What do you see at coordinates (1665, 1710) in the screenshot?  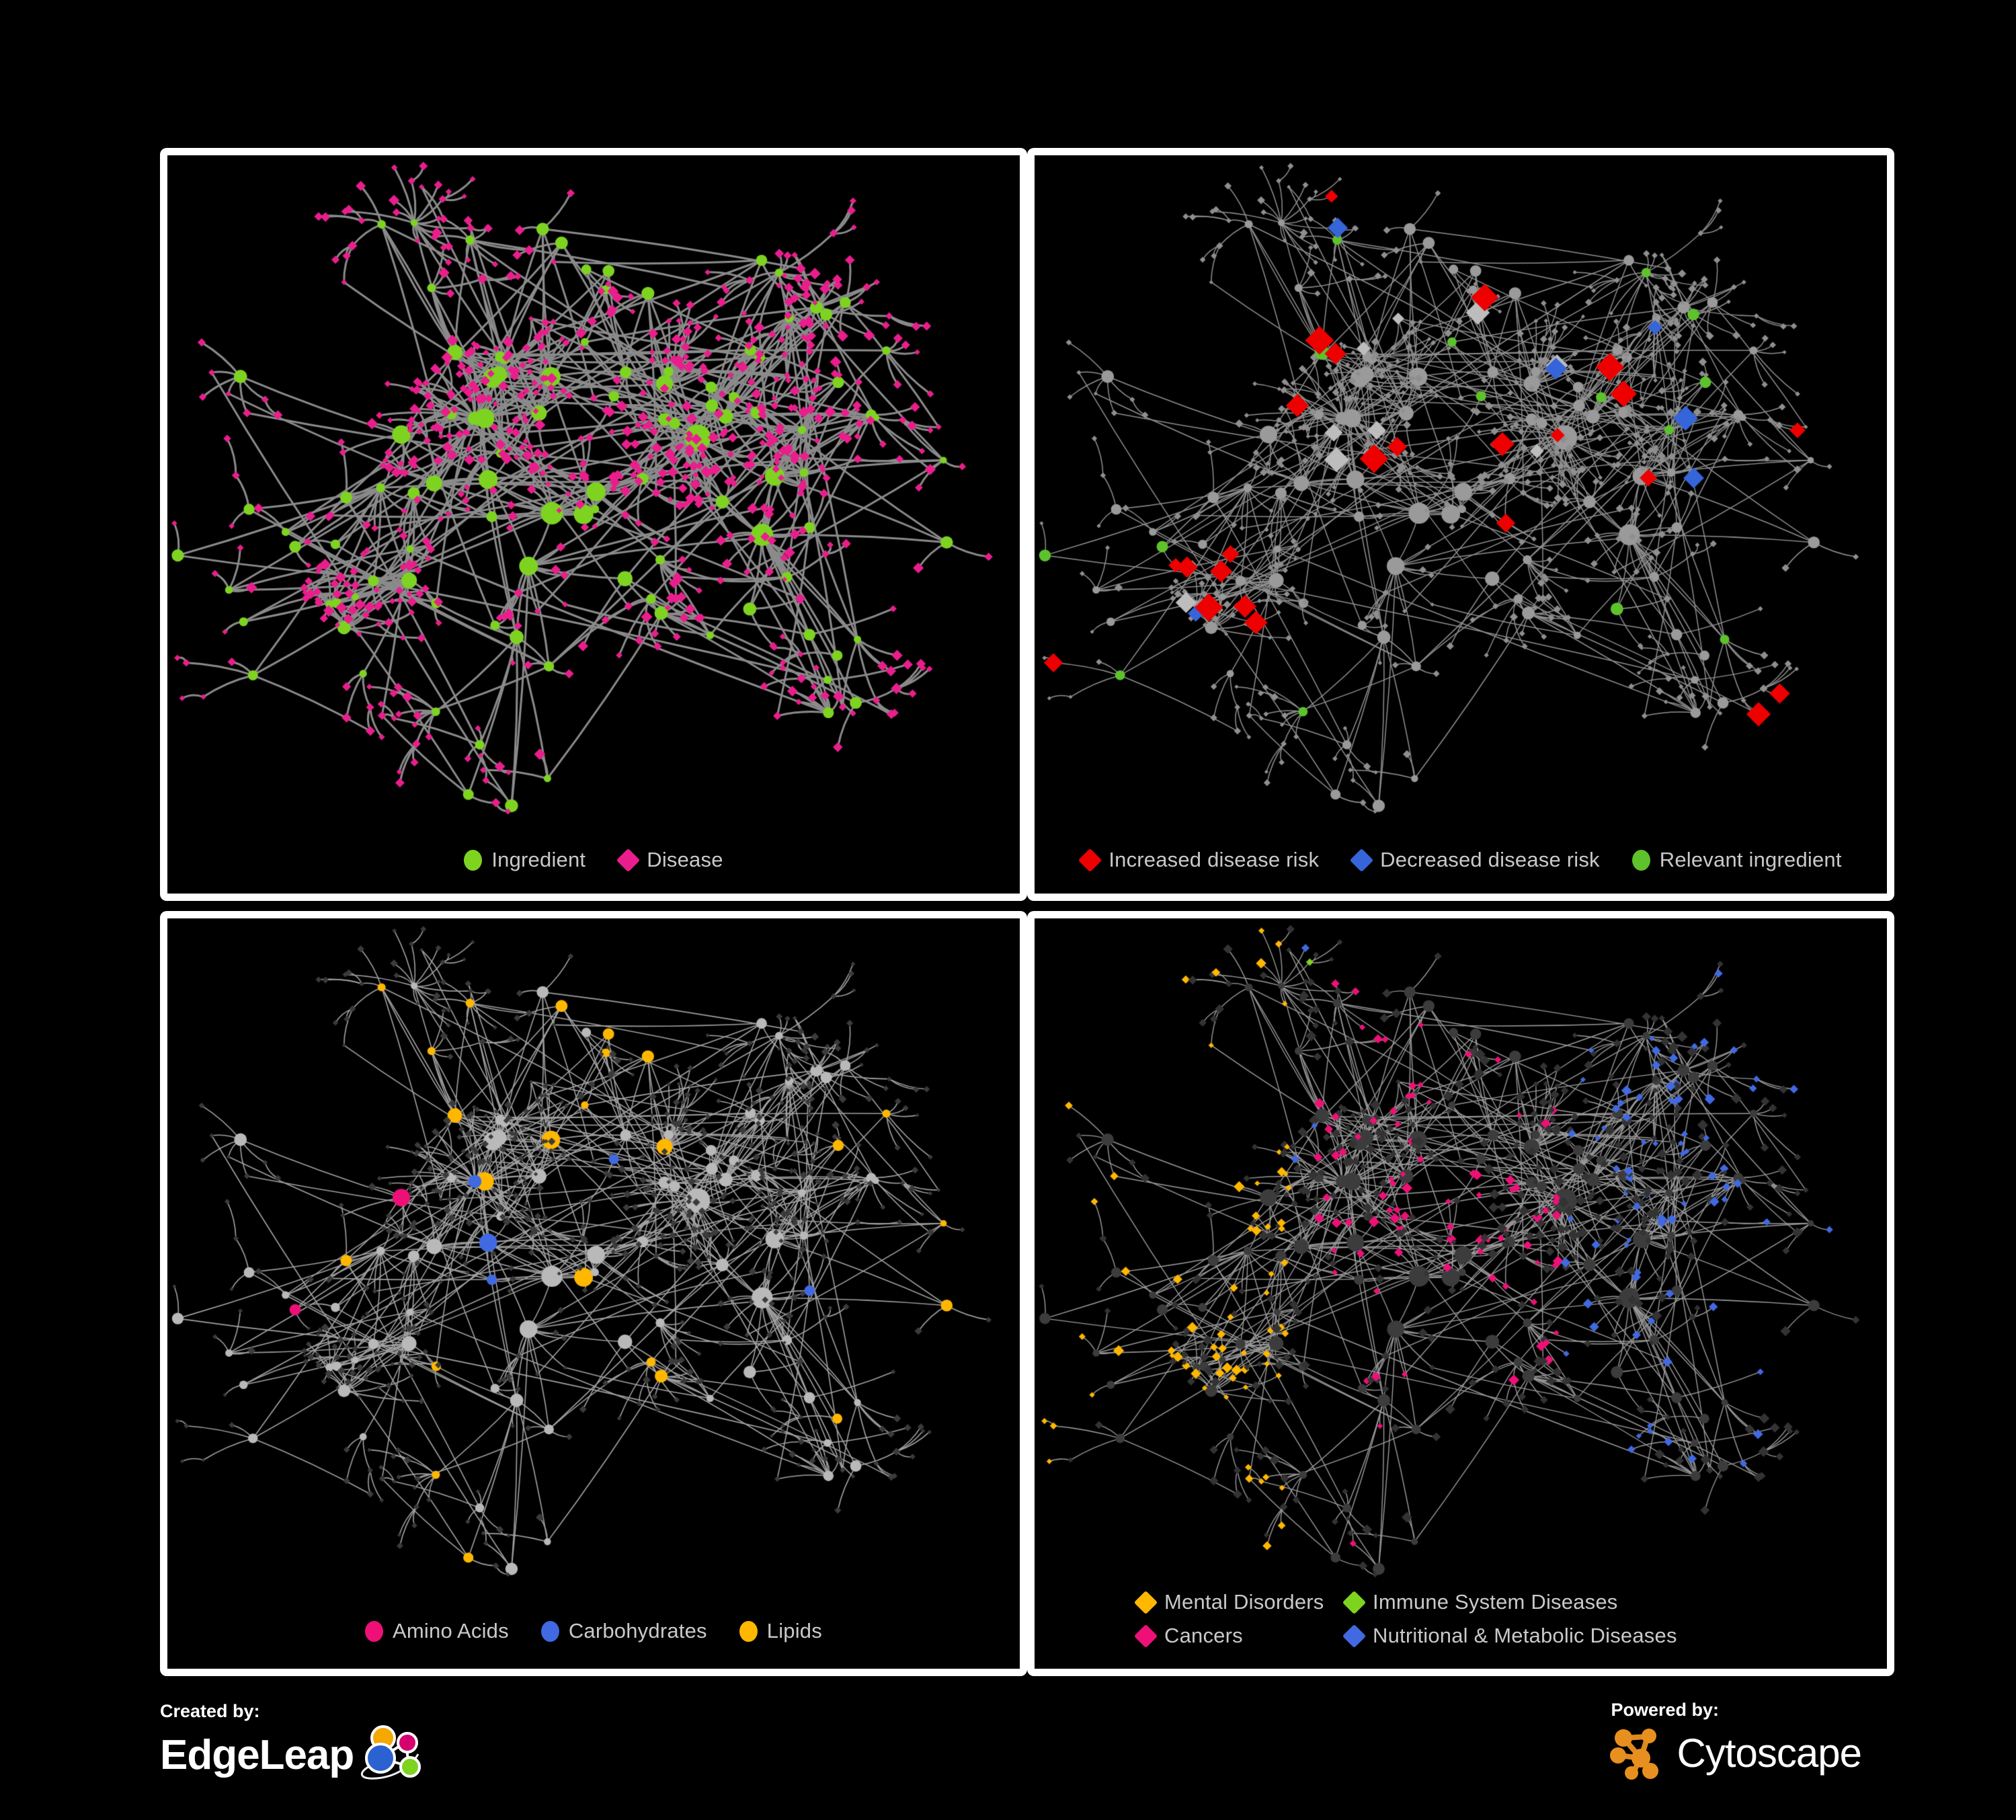 I see `powered-by-caption: Powered by:` at bounding box center [1665, 1710].